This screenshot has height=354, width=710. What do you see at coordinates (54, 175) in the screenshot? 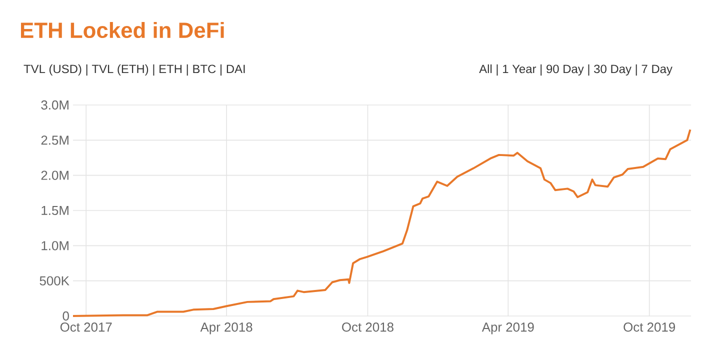
I see `y-tick-label: 2.0M` at bounding box center [54, 175].